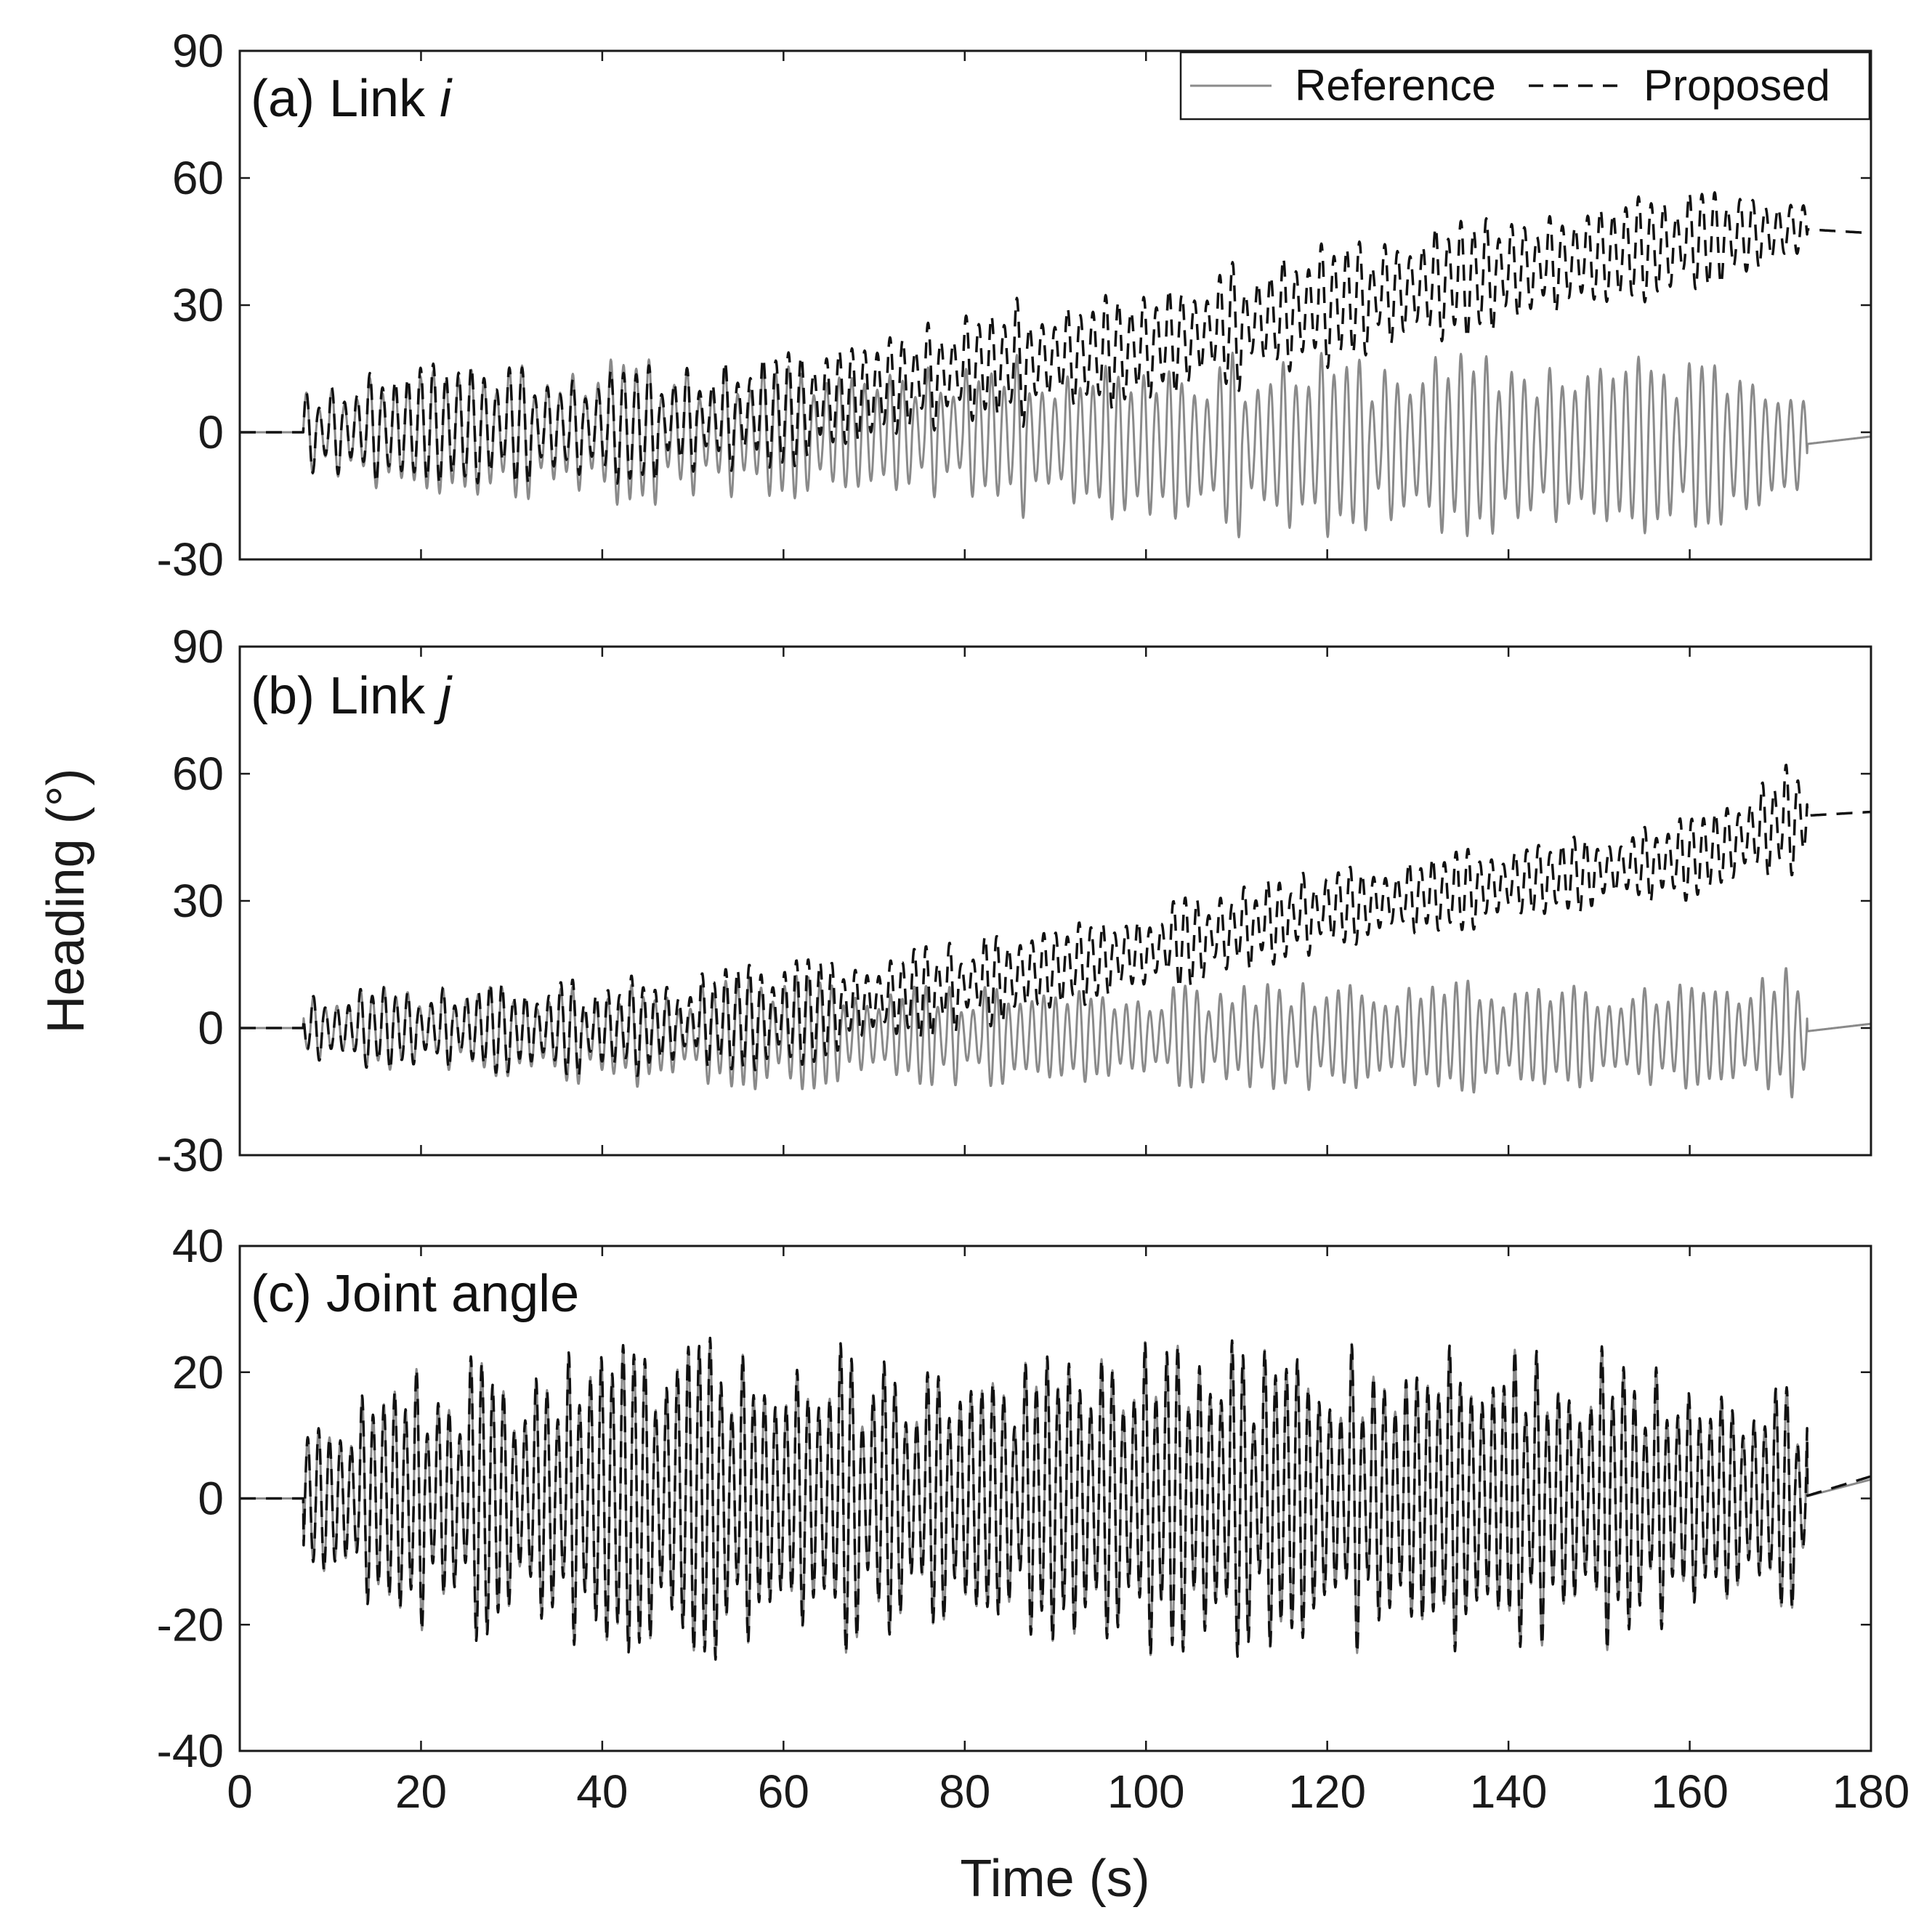  What do you see at coordinates (1396, 86) in the screenshot?
I see `legend-reference-label: Reference` at bounding box center [1396, 86].